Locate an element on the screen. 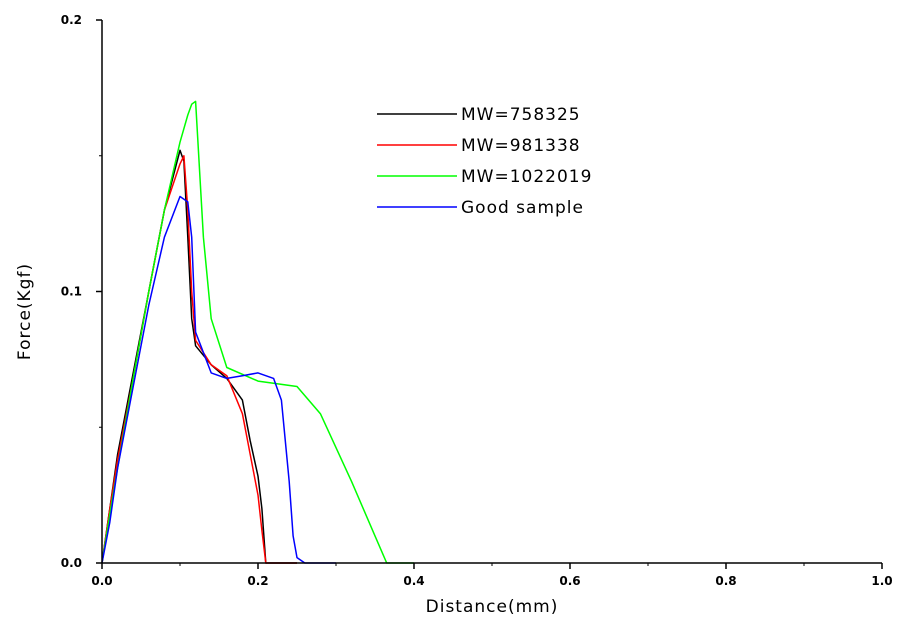 This screenshot has width=905, height=642. x-ticks: 0.0 0.2 0.4 0.6 0.8 1.0 is located at coordinates (492, 575).